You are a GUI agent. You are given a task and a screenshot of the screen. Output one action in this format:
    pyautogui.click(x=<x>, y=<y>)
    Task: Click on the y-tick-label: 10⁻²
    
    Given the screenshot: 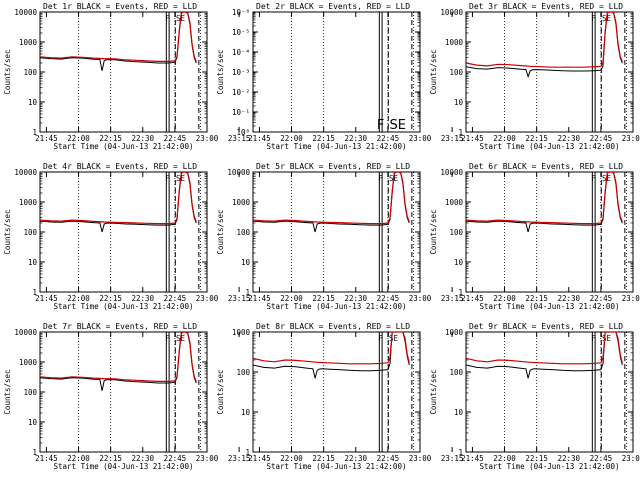 What is the action you would take?
    pyautogui.click(x=241, y=92)
    